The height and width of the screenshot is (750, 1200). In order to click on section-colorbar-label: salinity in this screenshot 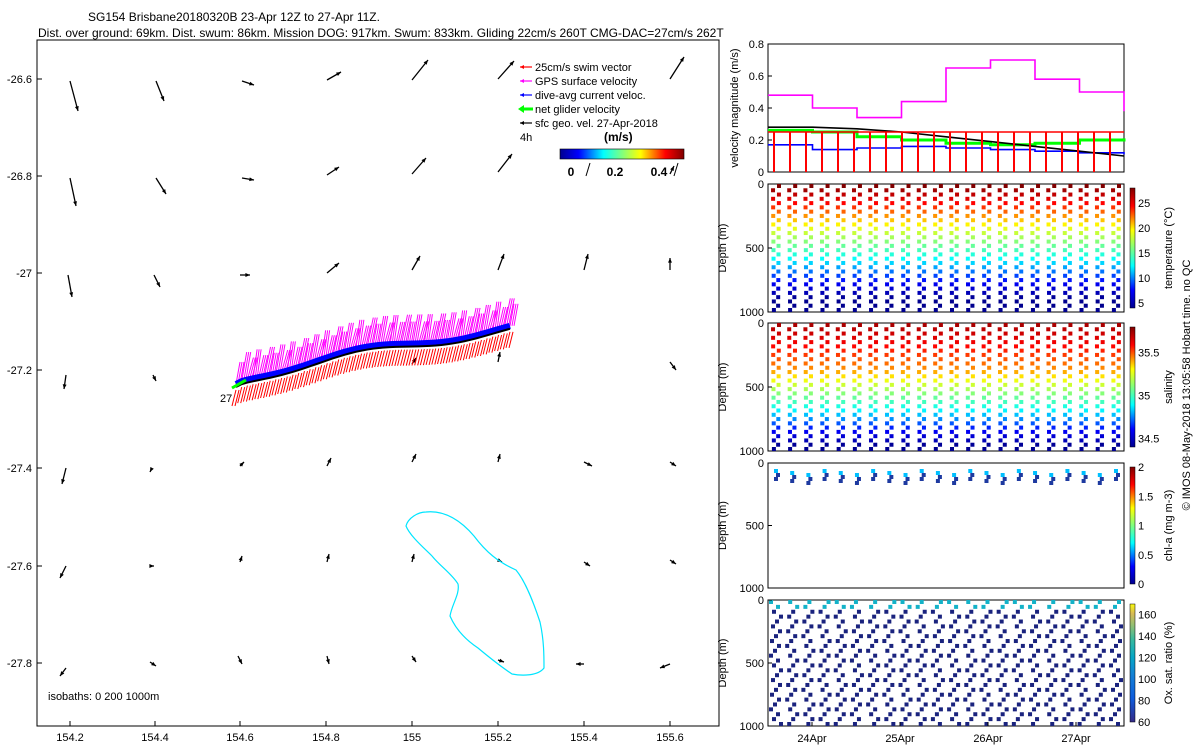, I will do `click(1169, 387)`.